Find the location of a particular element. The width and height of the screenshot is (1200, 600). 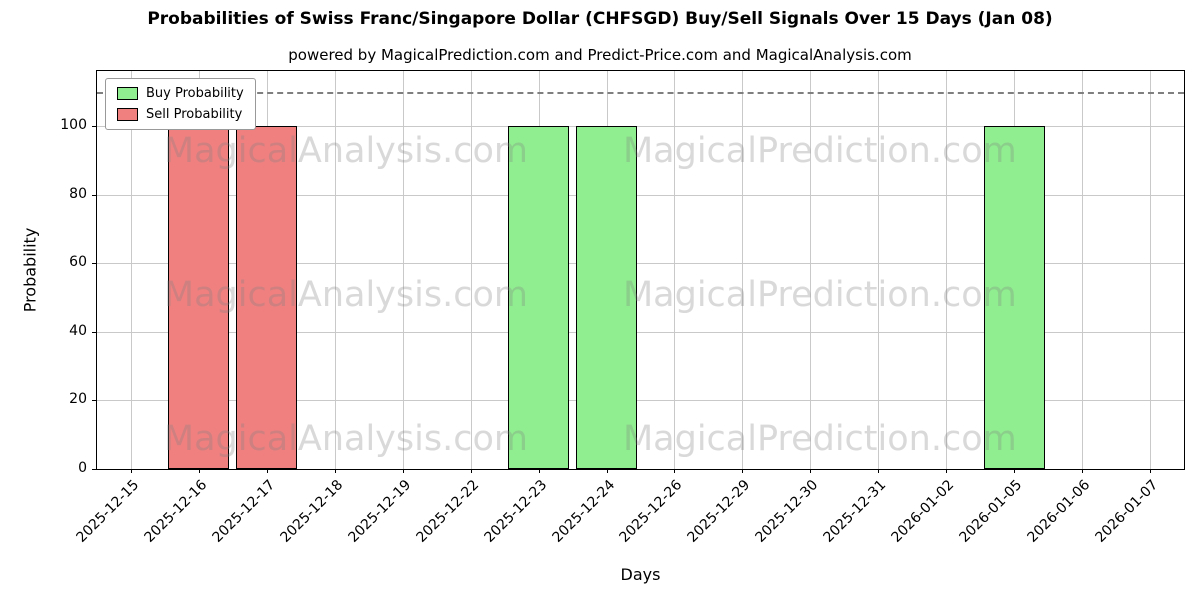

y-tick-label: 20 is located at coordinates (78, 399).